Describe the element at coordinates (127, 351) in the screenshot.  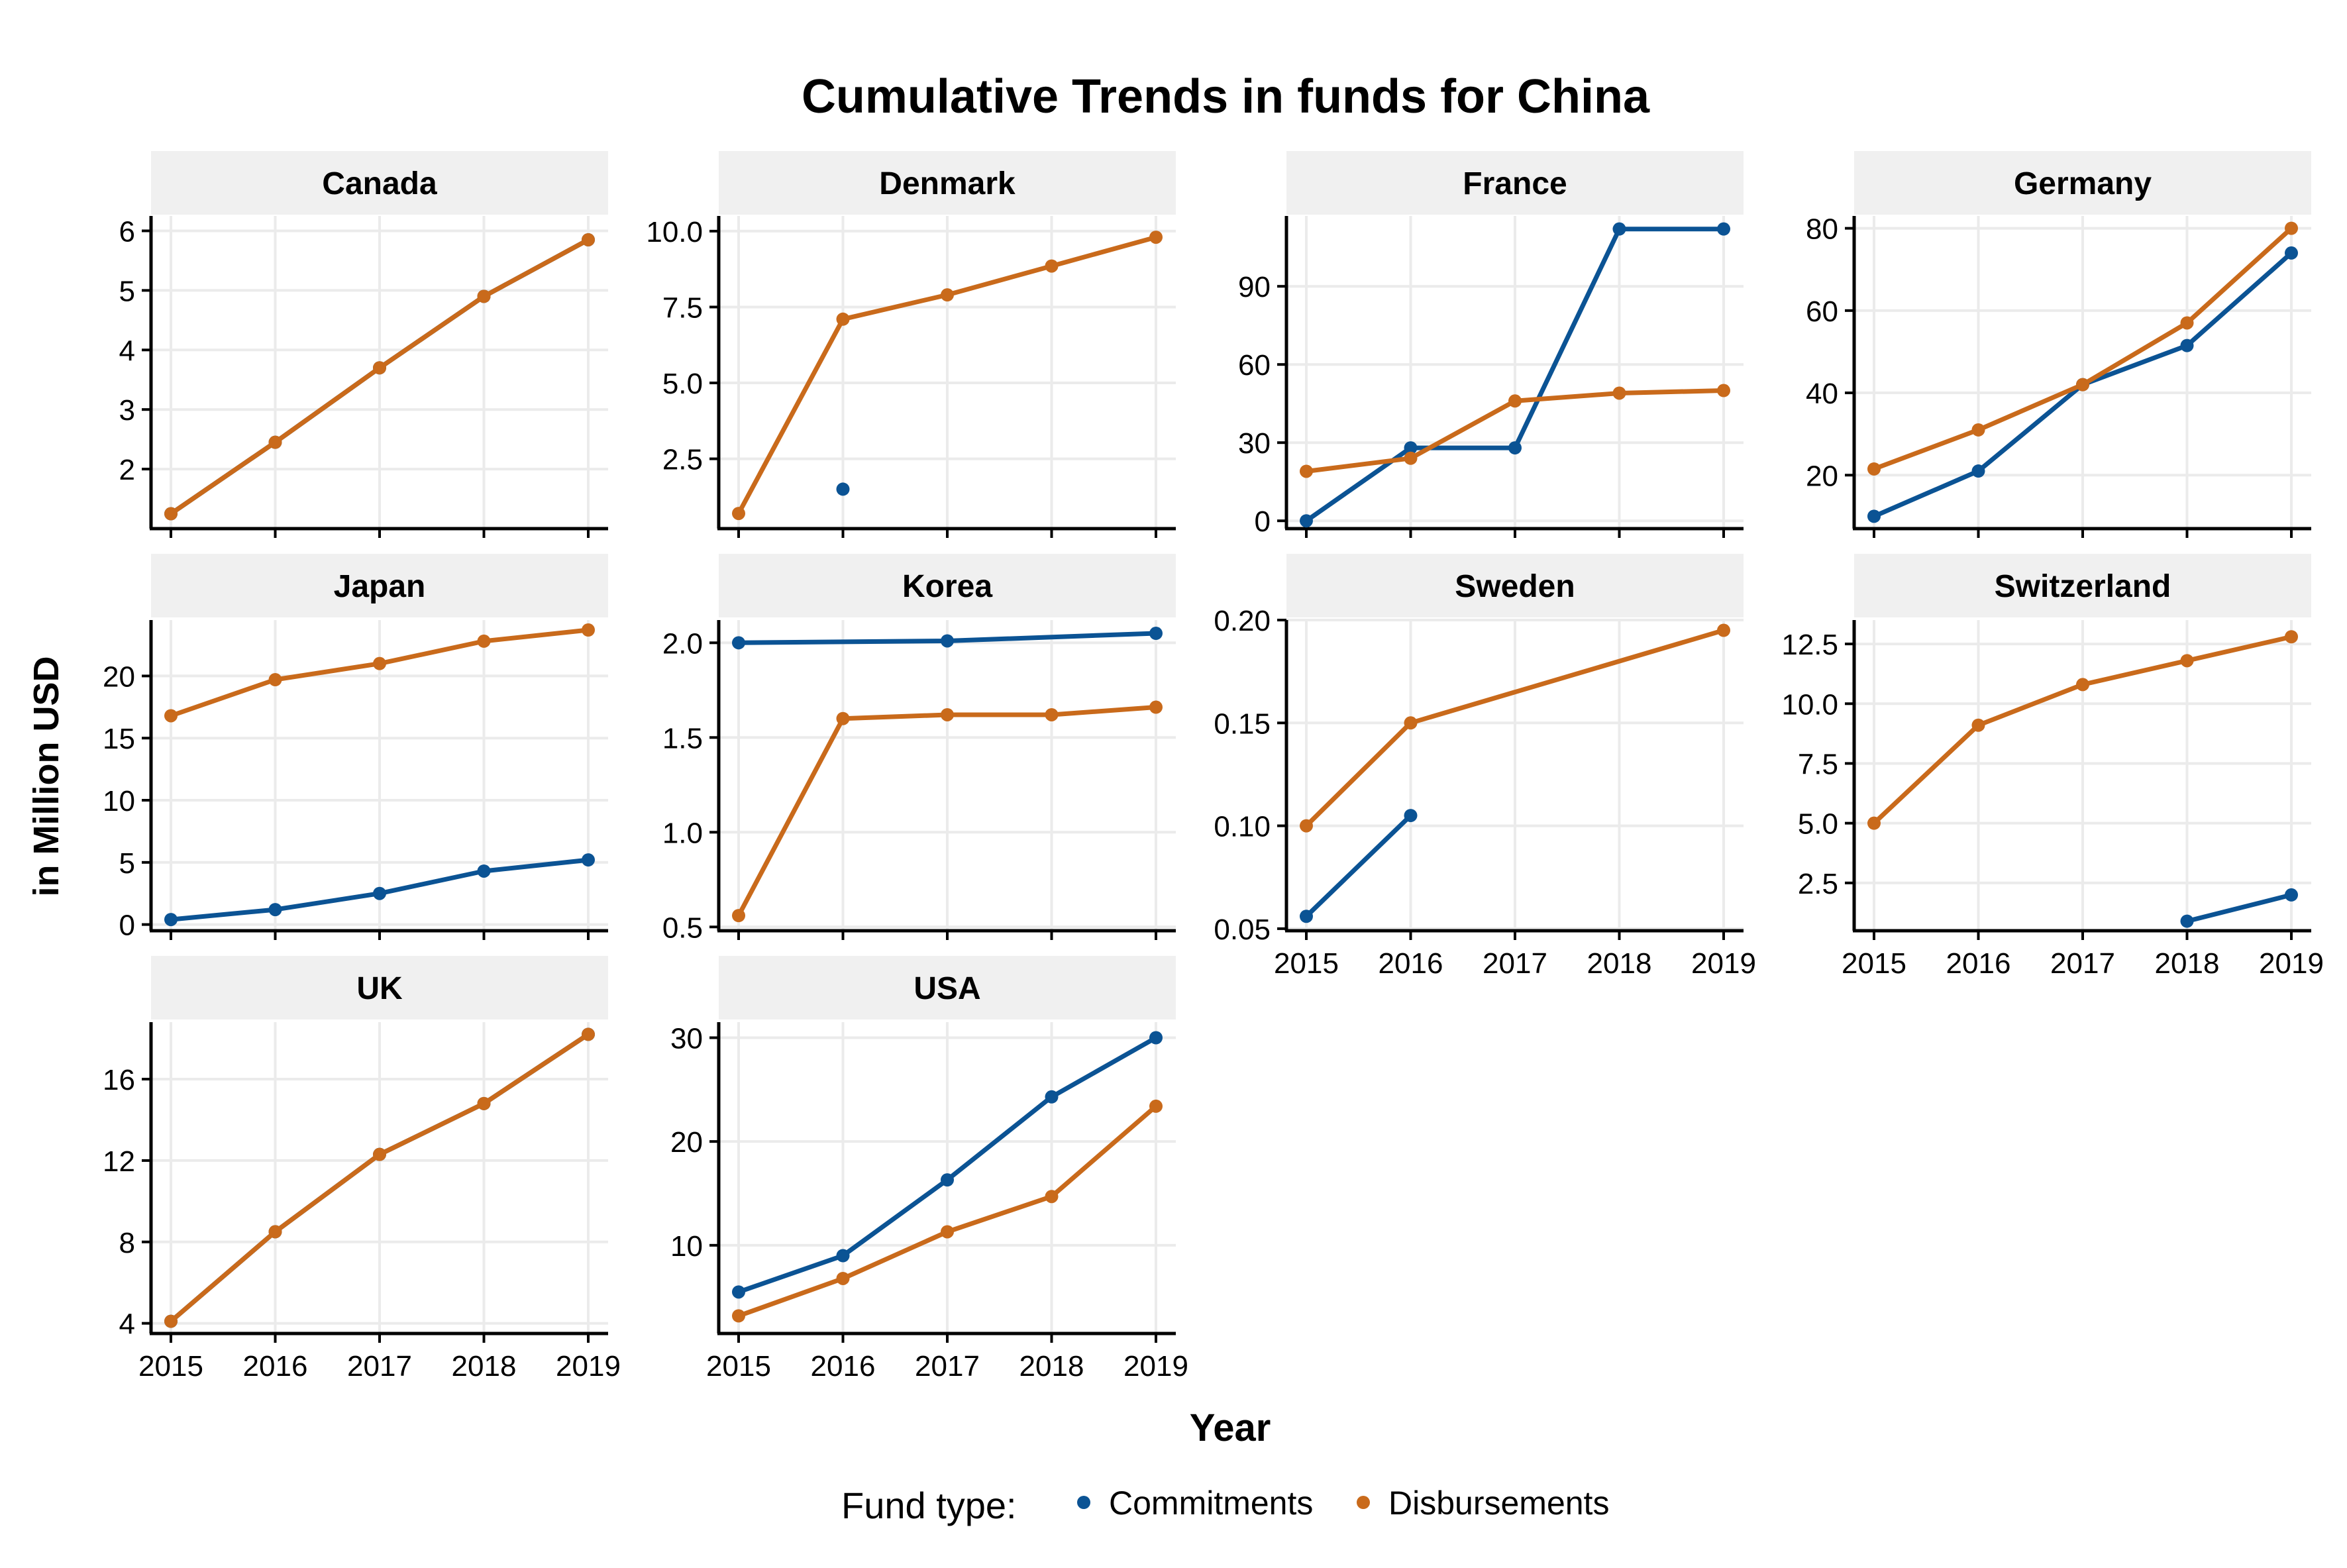
I see `y-tick-label-canada: 4` at that location.